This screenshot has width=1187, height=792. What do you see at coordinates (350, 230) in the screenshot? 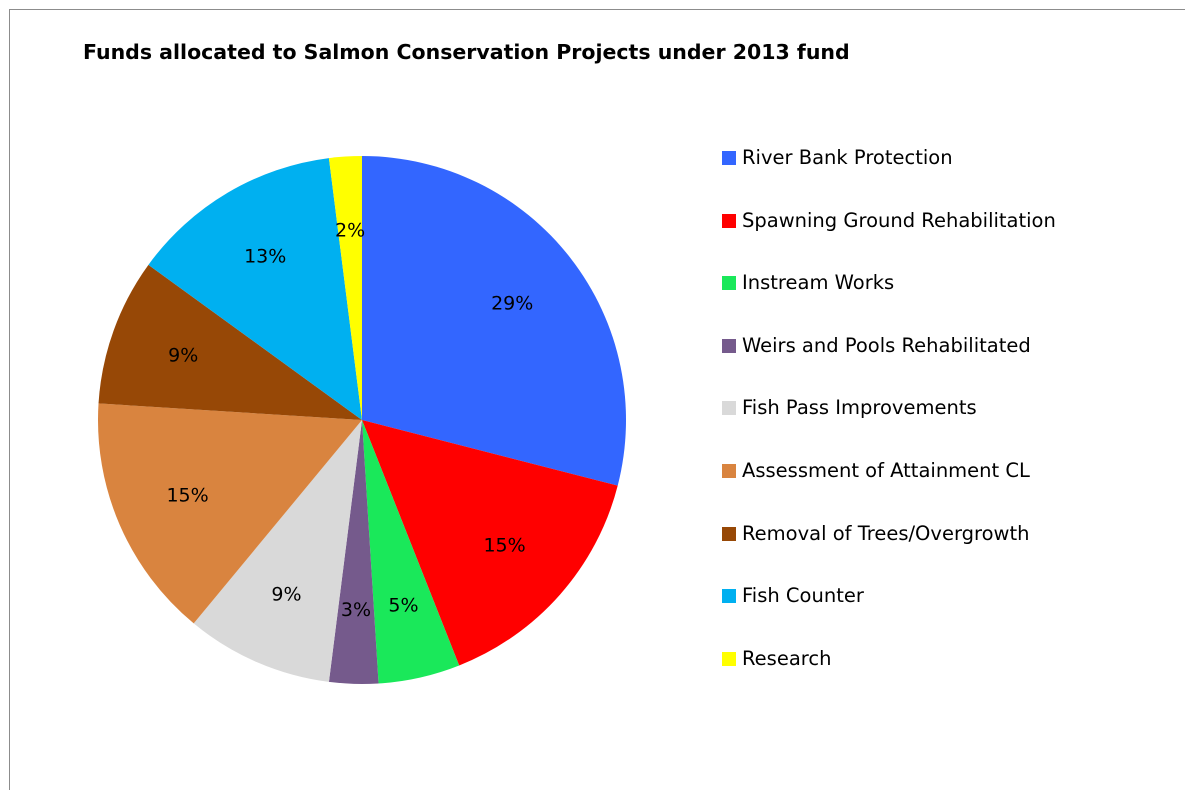
I see `data-label-8: 2%` at bounding box center [350, 230].